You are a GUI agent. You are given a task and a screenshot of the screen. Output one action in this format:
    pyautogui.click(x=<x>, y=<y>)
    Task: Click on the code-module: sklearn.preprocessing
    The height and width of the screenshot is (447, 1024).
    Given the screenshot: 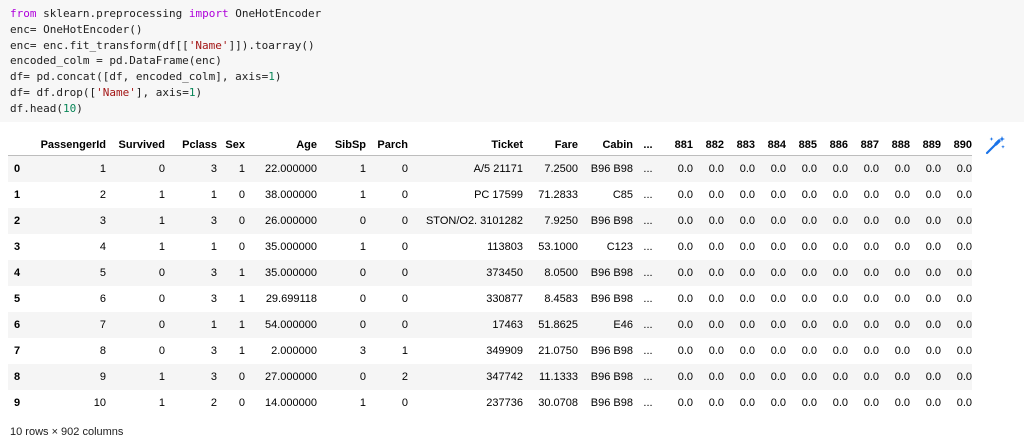 What is the action you would take?
    pyautogui.click(x=112, y=13)
    